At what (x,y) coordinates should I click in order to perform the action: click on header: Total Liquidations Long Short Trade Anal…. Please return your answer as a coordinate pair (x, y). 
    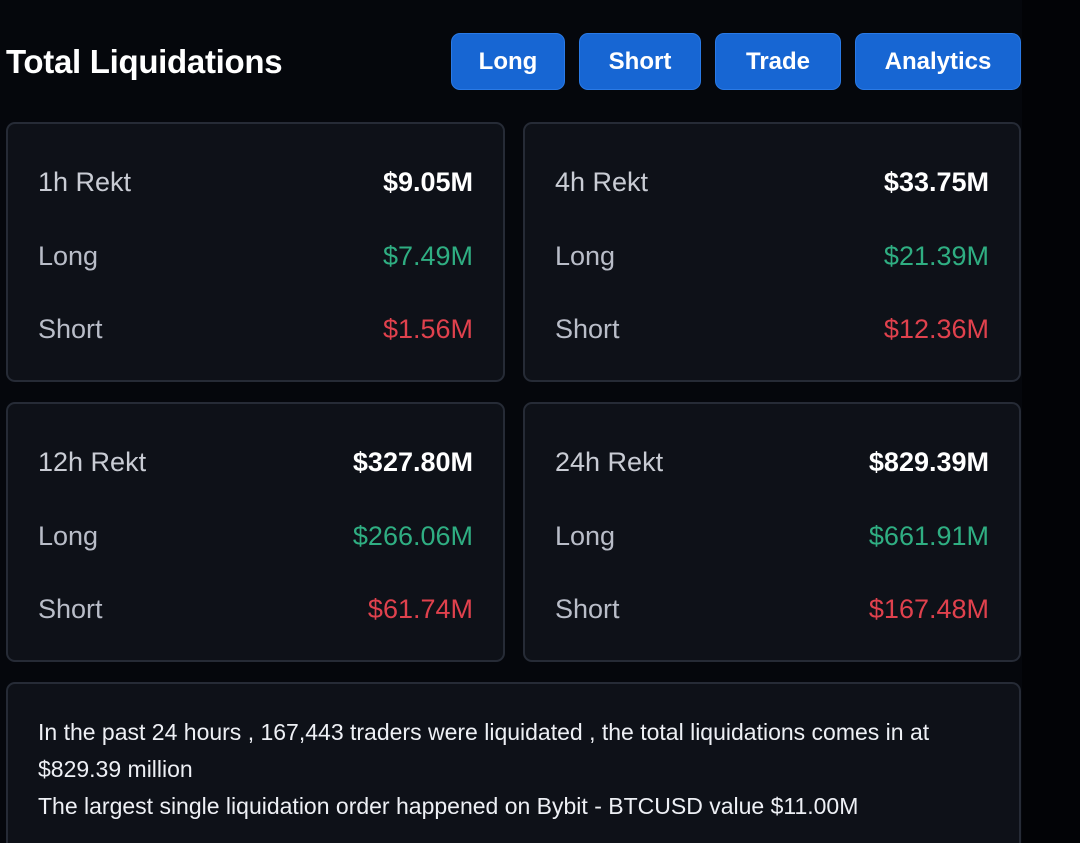
    Looking at the image, I should click on (511, 61).